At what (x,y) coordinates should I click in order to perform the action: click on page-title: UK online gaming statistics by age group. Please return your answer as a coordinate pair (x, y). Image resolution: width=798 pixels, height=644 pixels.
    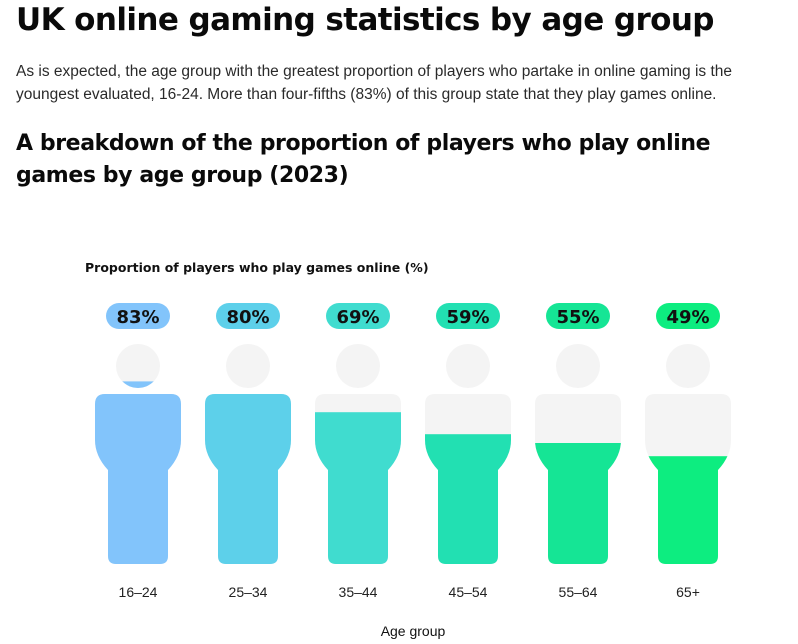
    Looking at the image, I should click on (365, 20).